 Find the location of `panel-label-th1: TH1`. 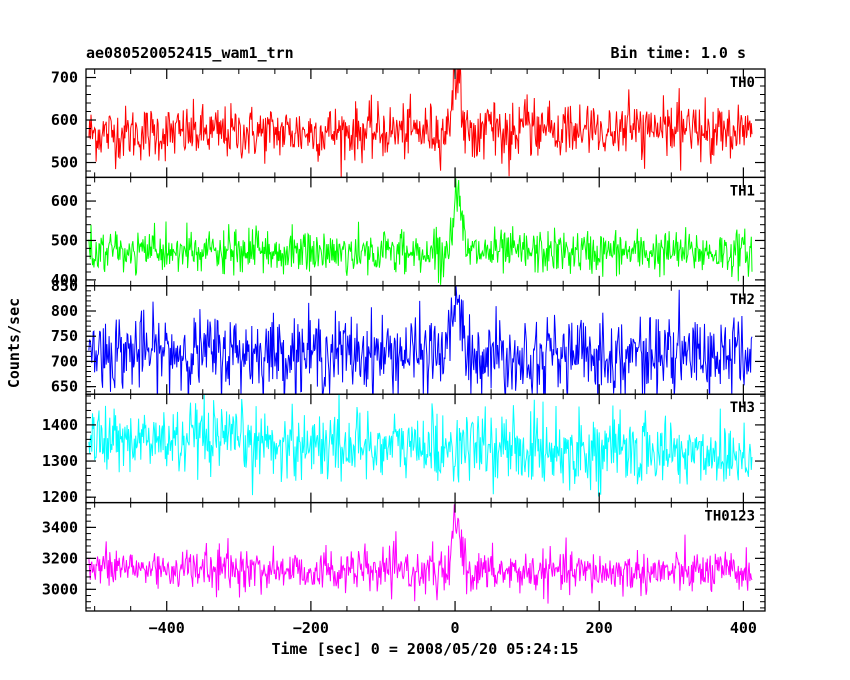

panel-label-th1: TH1 is located at coordinates (742, 191).